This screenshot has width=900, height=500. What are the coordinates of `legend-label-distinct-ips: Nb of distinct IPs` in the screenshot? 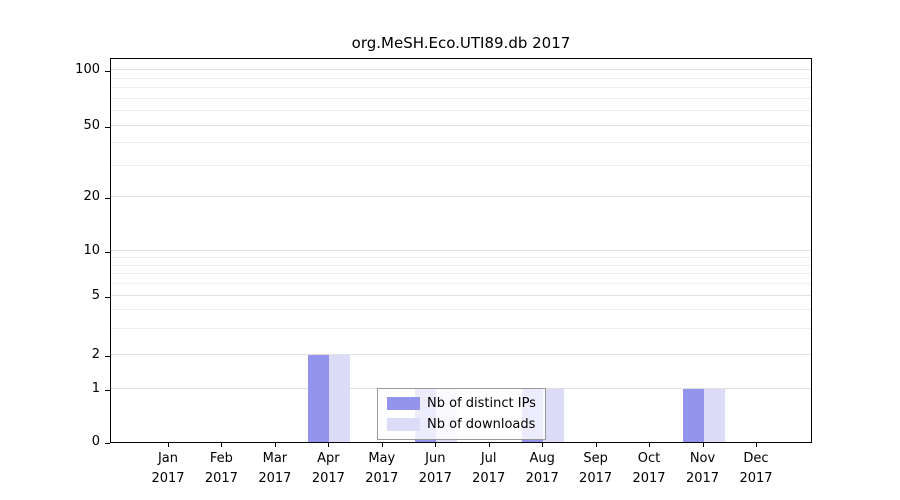 It's located at (481, 403).